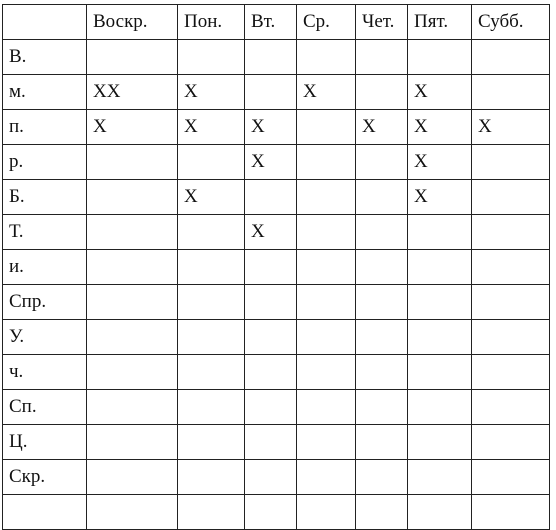 The image size is (556, 530). Describe the element at coordinates (44, 407) in the screenshot. I see `row-label: Сп.` at that location.